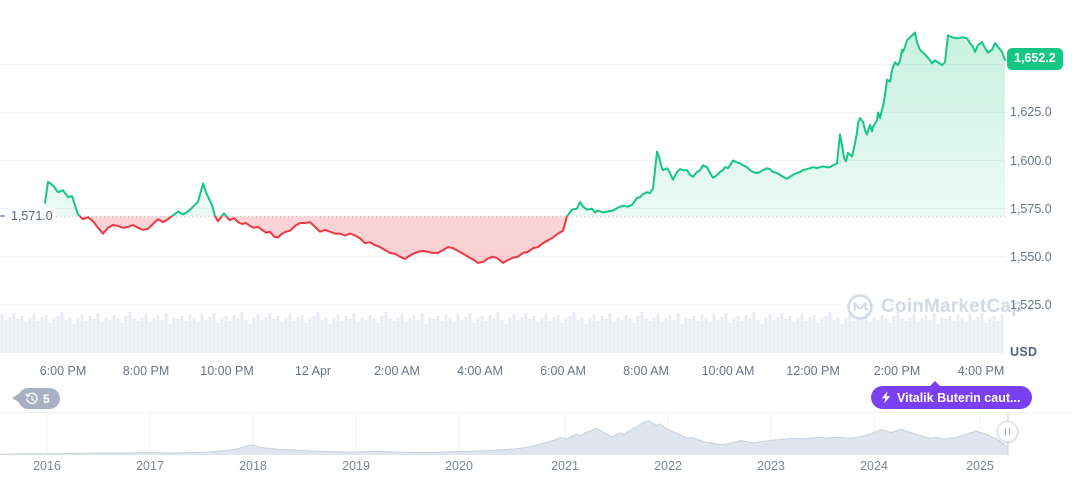  I want to click on coinmarketcap-logo-icon, so click(860, 307).